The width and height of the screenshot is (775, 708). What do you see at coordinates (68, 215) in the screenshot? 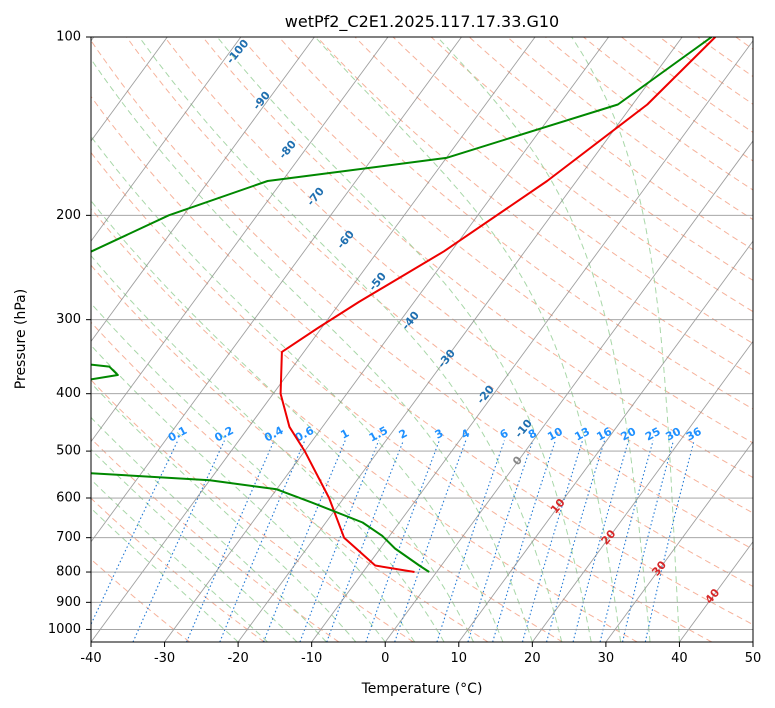
I see `y-tick-label: 200` at bounding box center [68, 215].